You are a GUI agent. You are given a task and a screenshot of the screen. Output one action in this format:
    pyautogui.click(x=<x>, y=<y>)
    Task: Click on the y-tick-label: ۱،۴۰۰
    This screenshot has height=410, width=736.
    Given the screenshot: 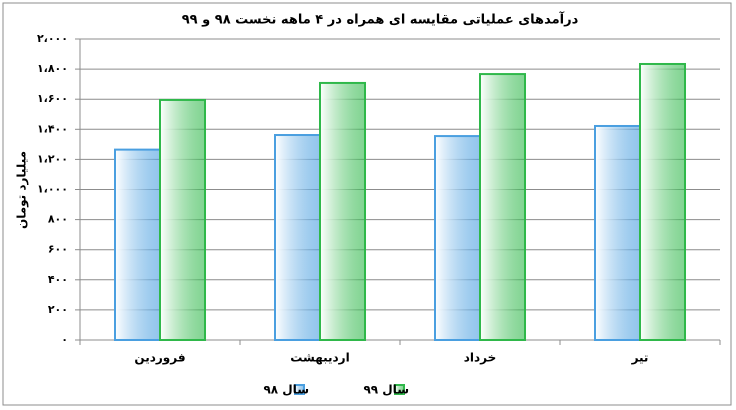 What is the action you would take?
    pyautogui.click(x=52, y=128)
    